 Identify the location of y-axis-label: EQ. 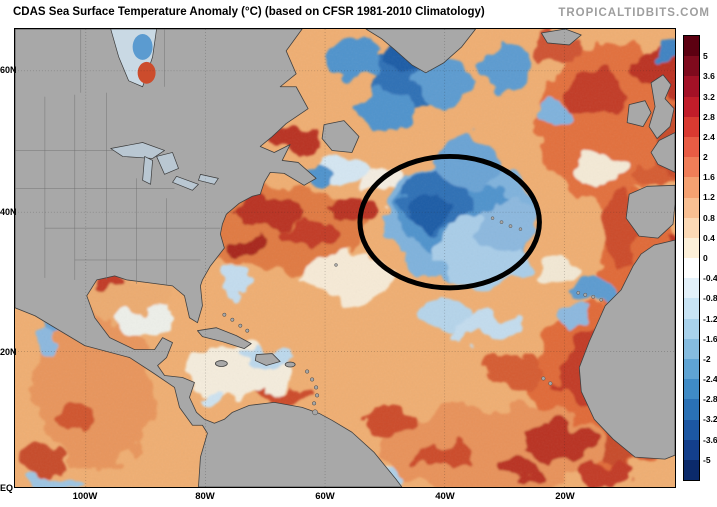
(7, 488).